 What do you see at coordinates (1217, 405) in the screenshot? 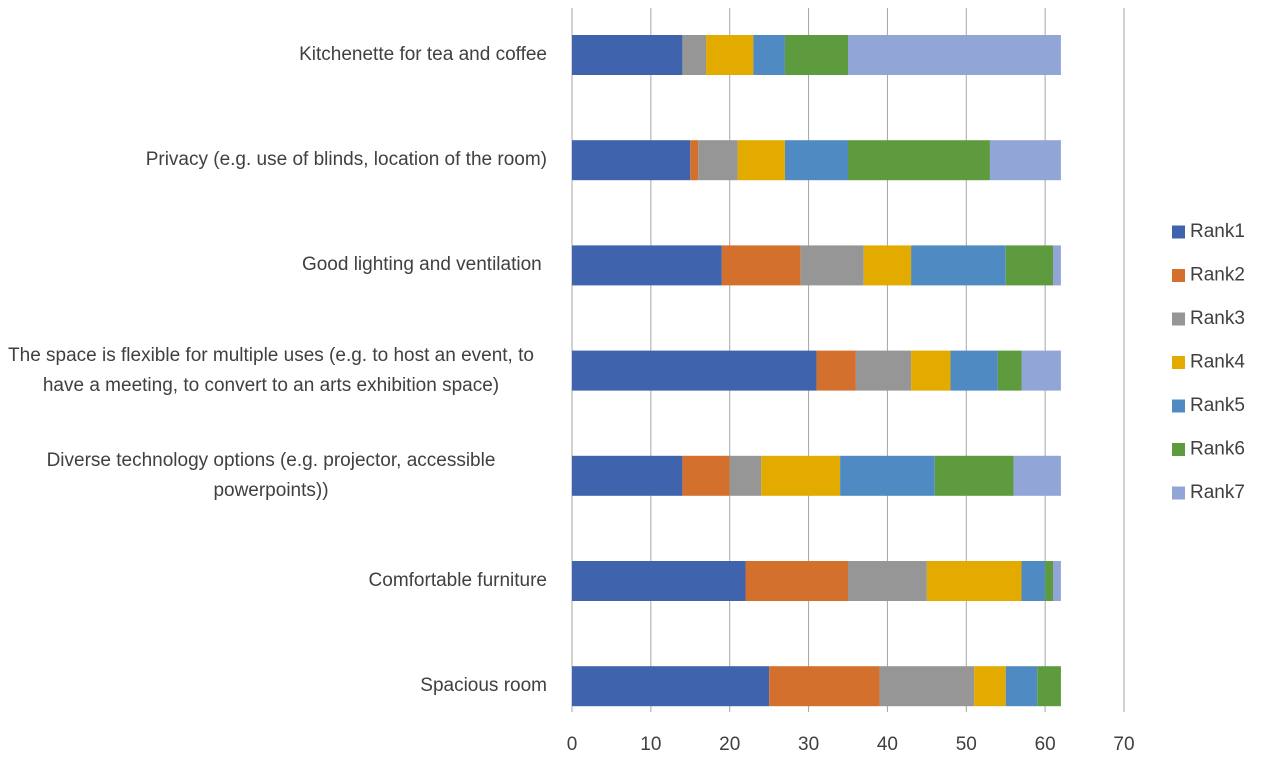
I see `legend-label: Rank5` at bounding box center [1217, 405].